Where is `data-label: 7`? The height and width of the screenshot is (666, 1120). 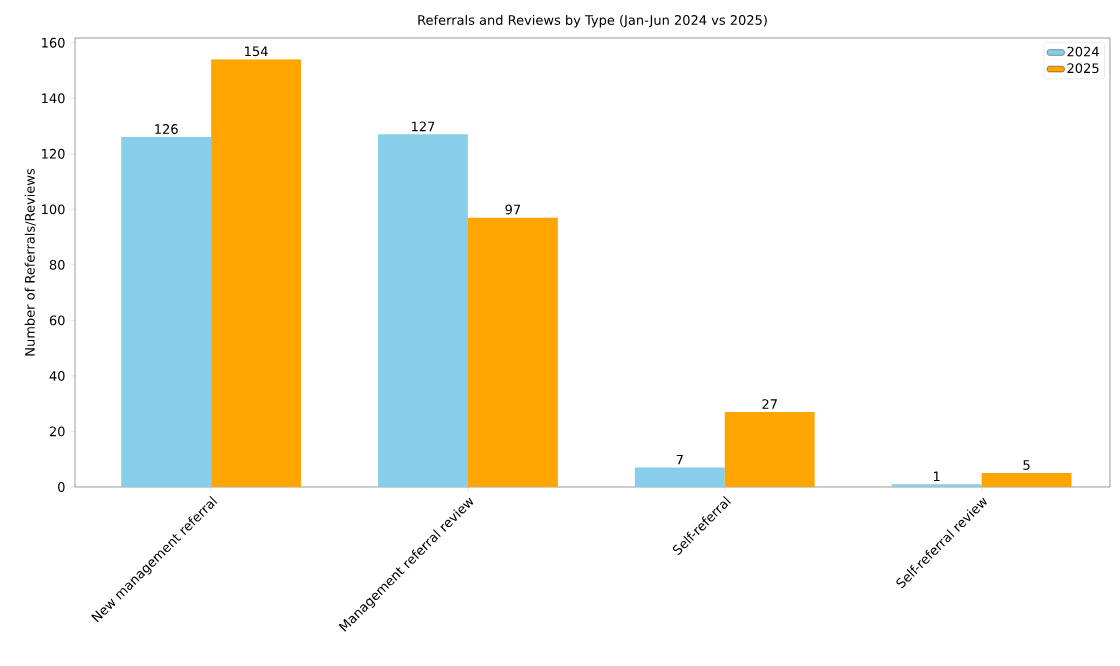
data-label: 7 is located at coordinates (679, 459).